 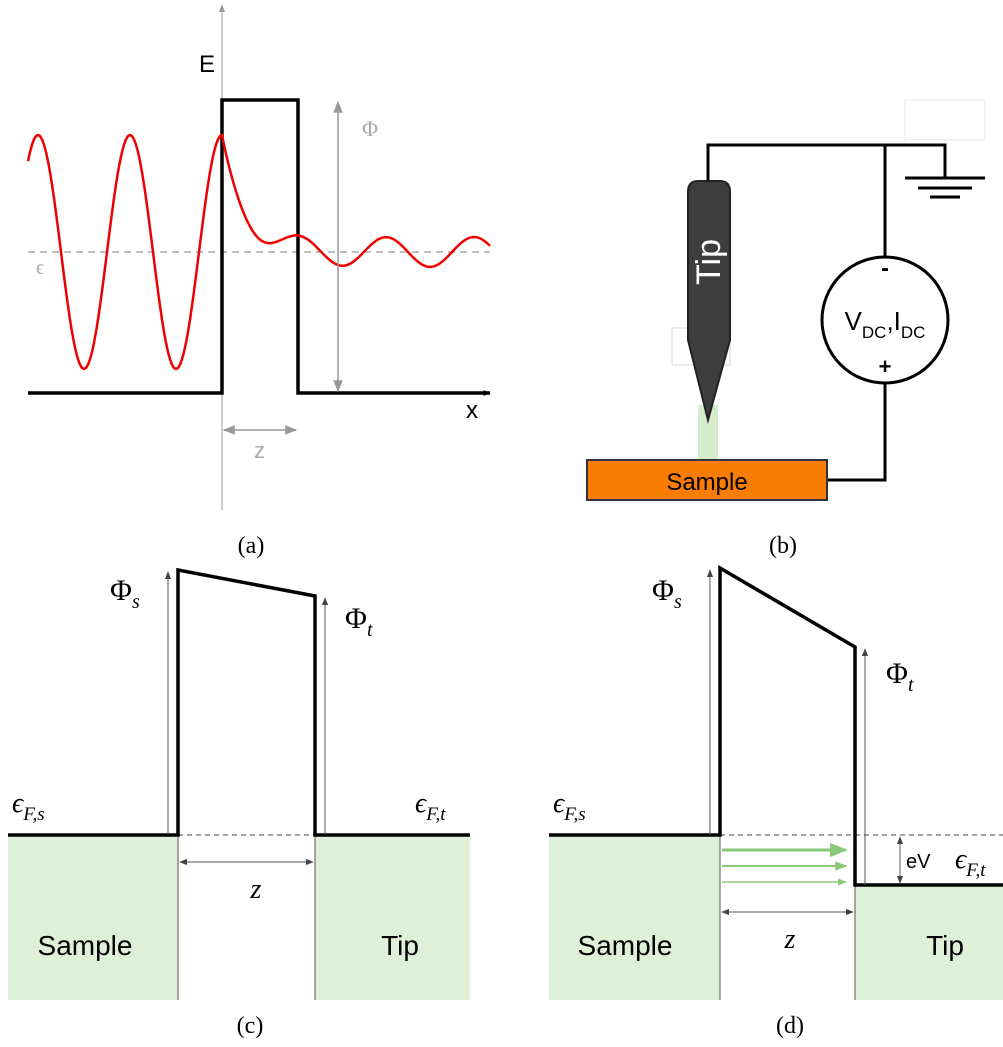 I want to click on level-label: ϵ, so click(x=40, y=268).